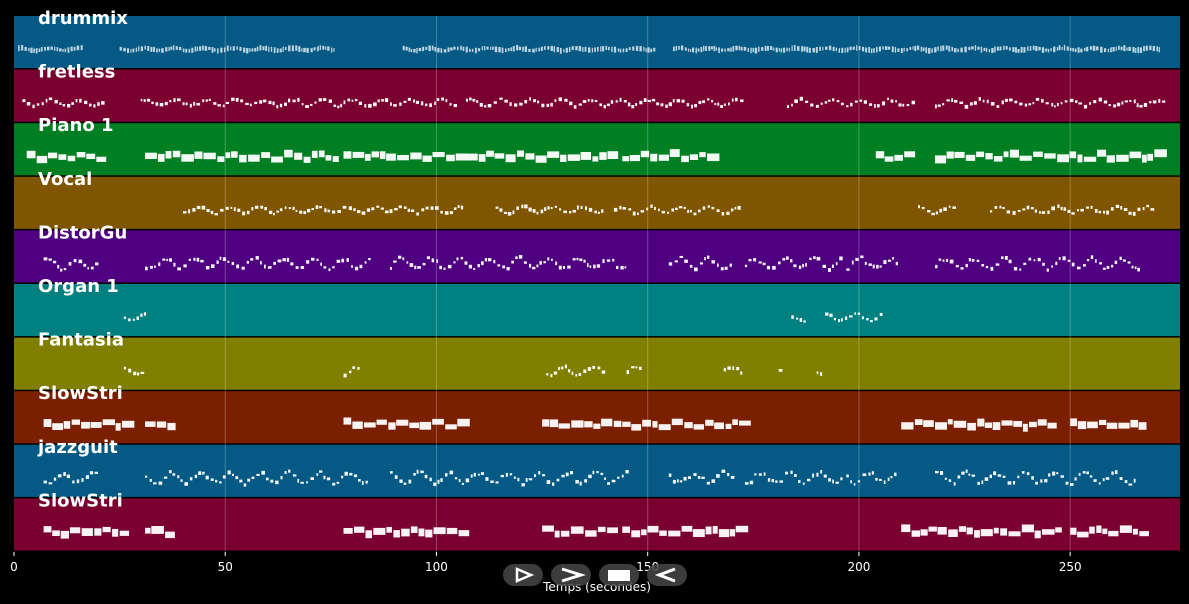 Image resolution: width=1189 pixels, height=604 pixels. What do you see at coordinates (619, 575) in the screenshot?
I see `stop-button` at bounding box center [619, 575].